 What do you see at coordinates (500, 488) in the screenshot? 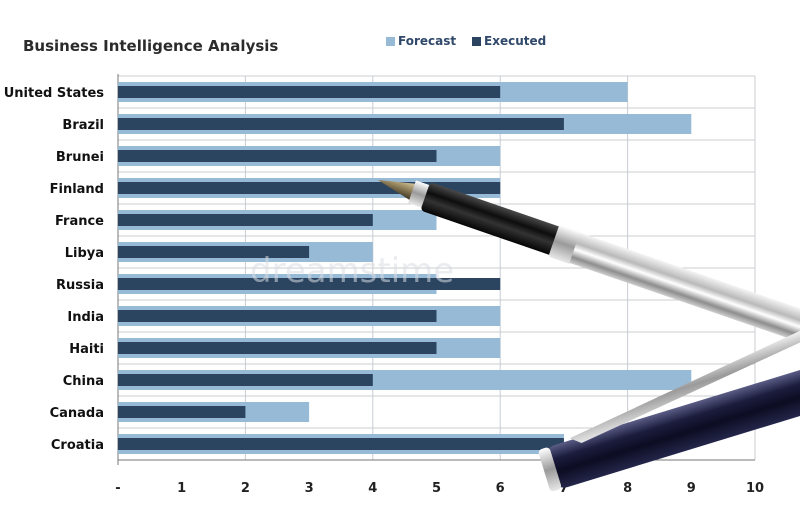
I see `x-tick-label: 6` at bounding box center [500, 488].